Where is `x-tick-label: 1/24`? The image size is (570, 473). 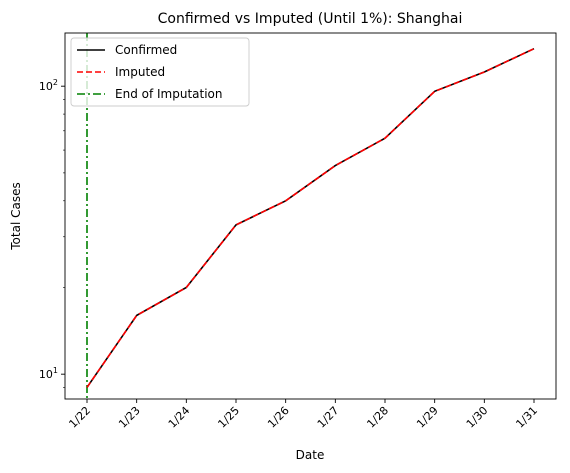 x-tick-label: 1/24 is located at coordinates (179, 417).